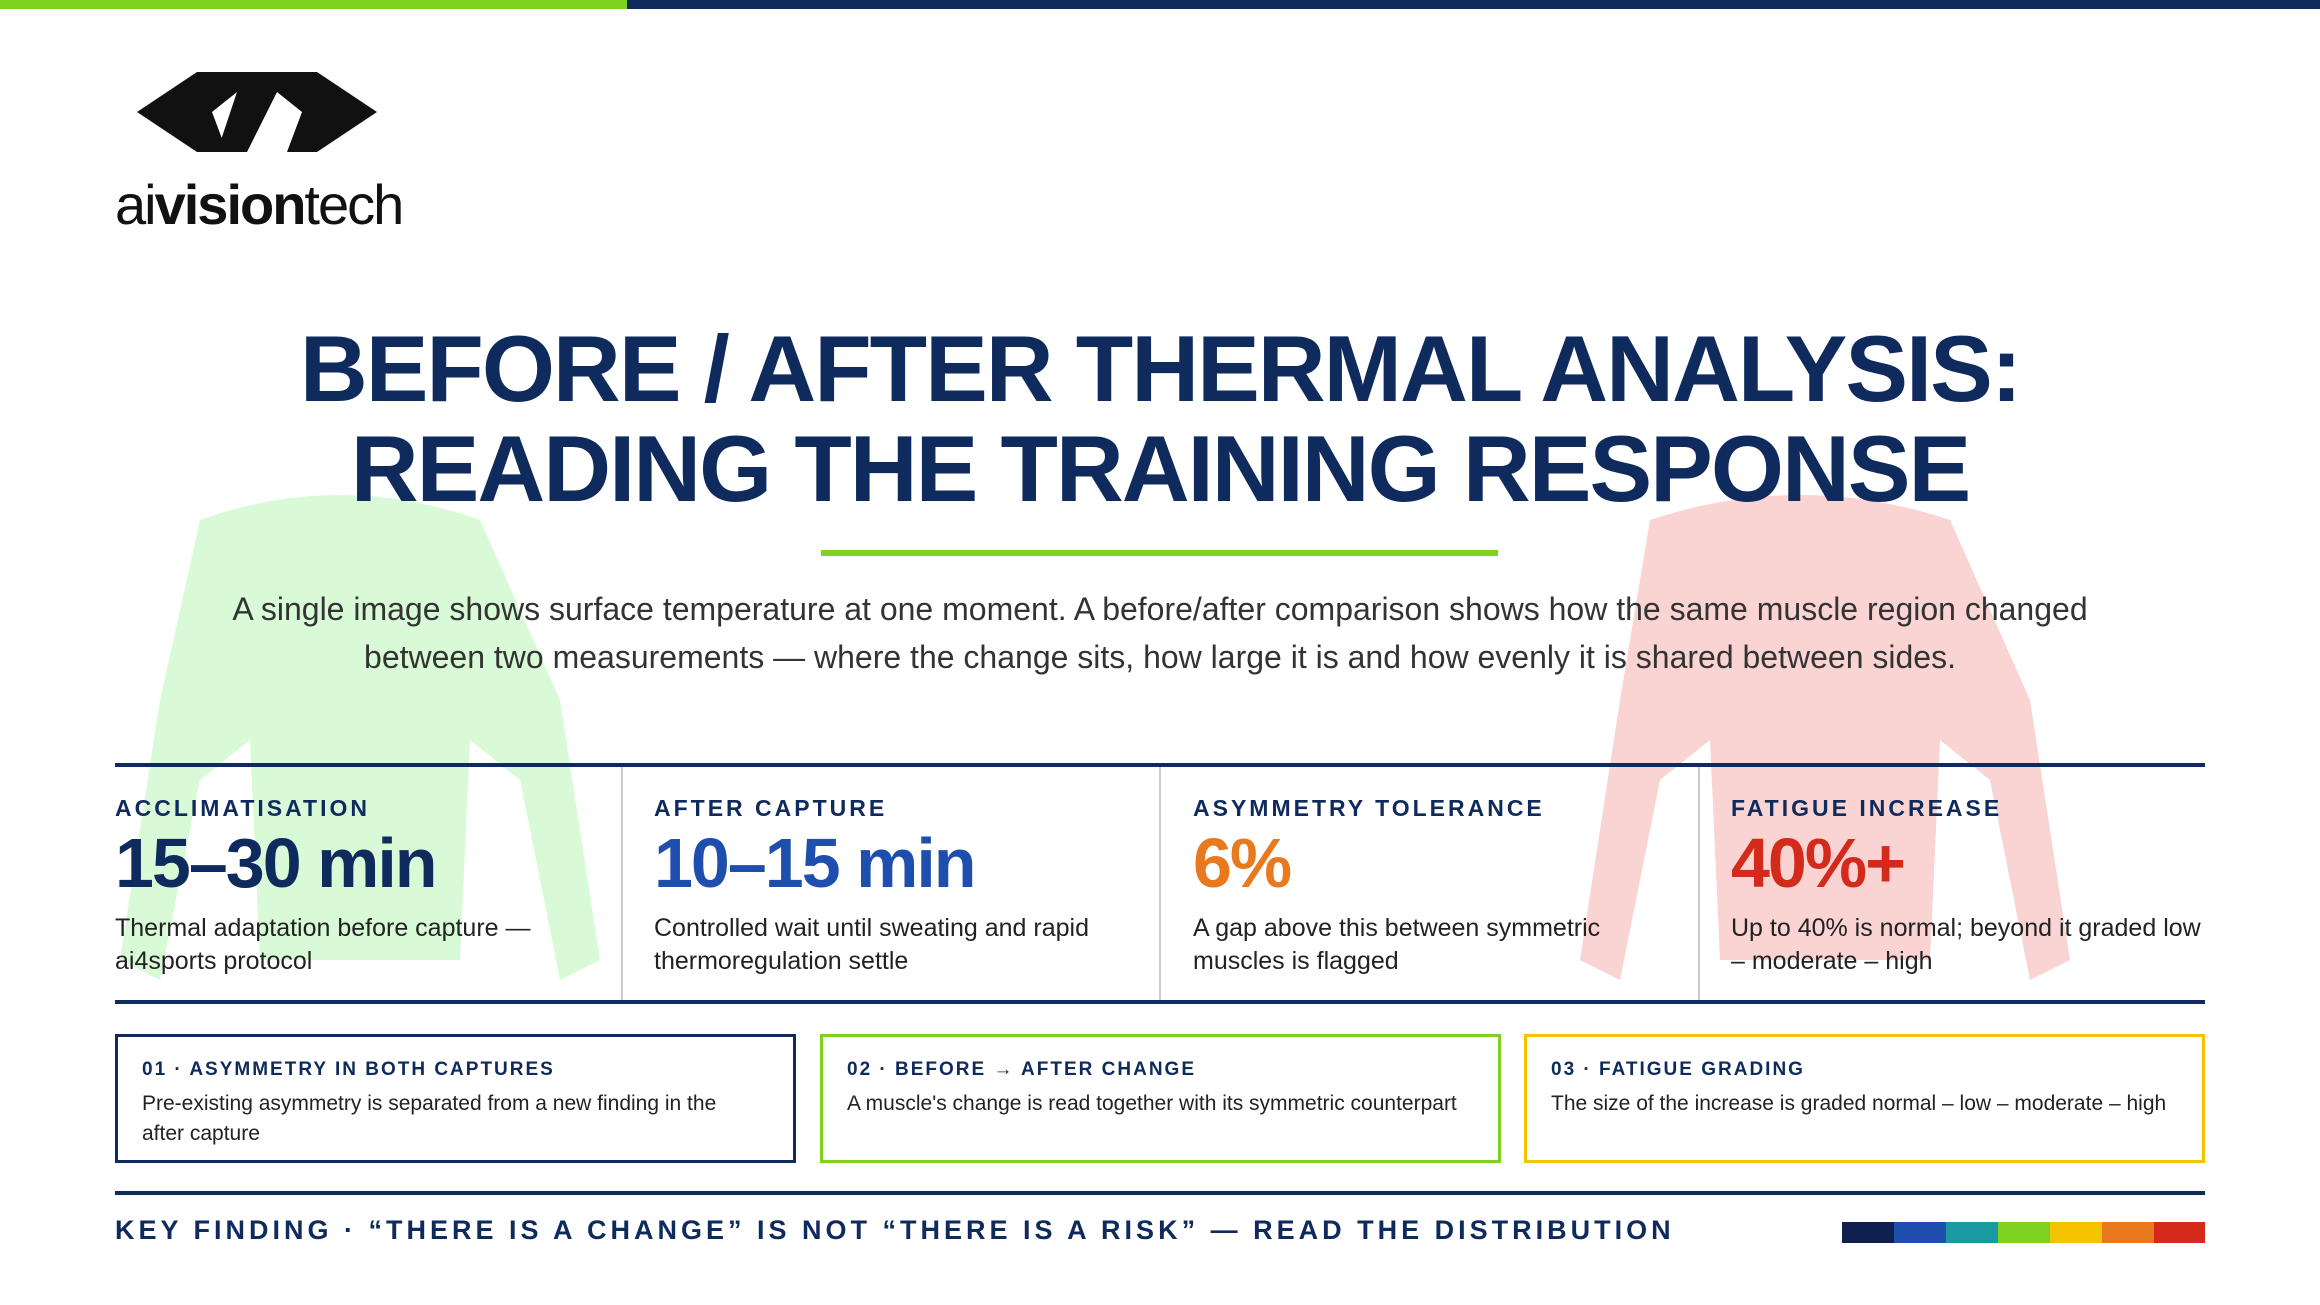 The image size is (2320, 1305). I want to click on stat-label: AFTER CAPTURE, so click(771, 808).